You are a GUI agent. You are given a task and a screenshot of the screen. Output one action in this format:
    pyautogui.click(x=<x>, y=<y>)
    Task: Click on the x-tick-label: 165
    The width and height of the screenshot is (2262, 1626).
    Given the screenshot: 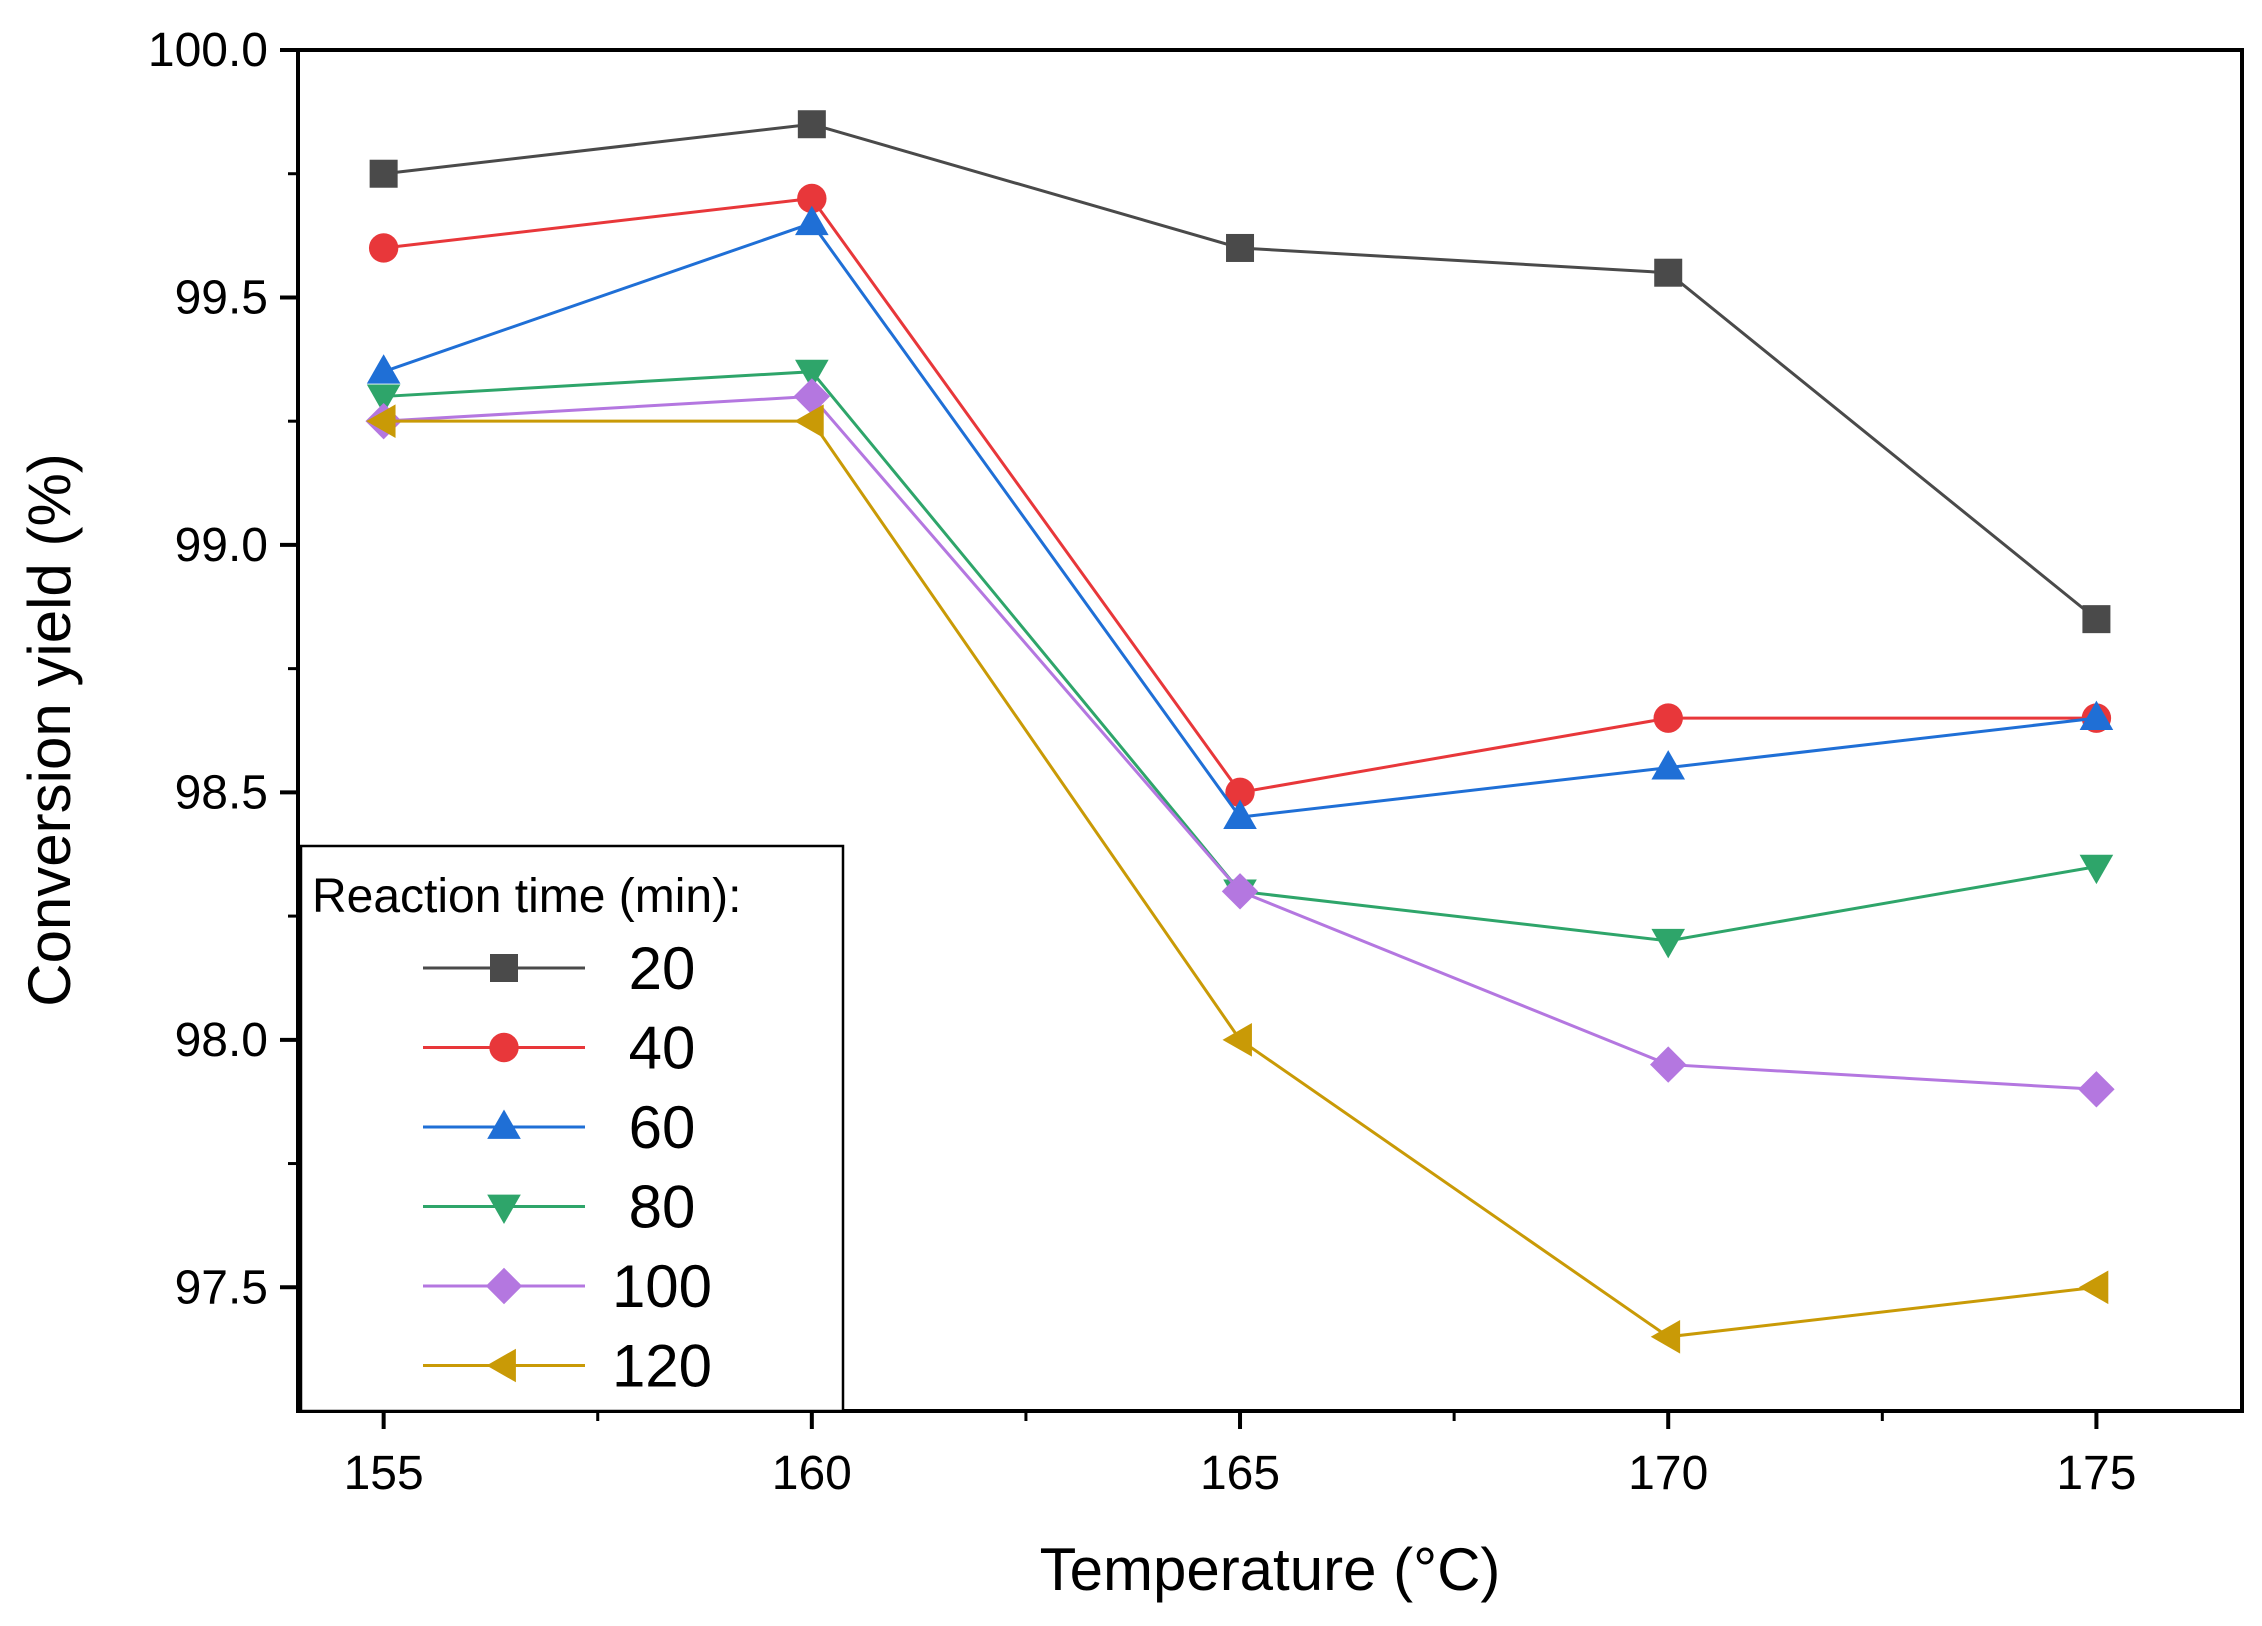 What is the action you would take?
    pyautogui.click(x=1240, y=1473)
    